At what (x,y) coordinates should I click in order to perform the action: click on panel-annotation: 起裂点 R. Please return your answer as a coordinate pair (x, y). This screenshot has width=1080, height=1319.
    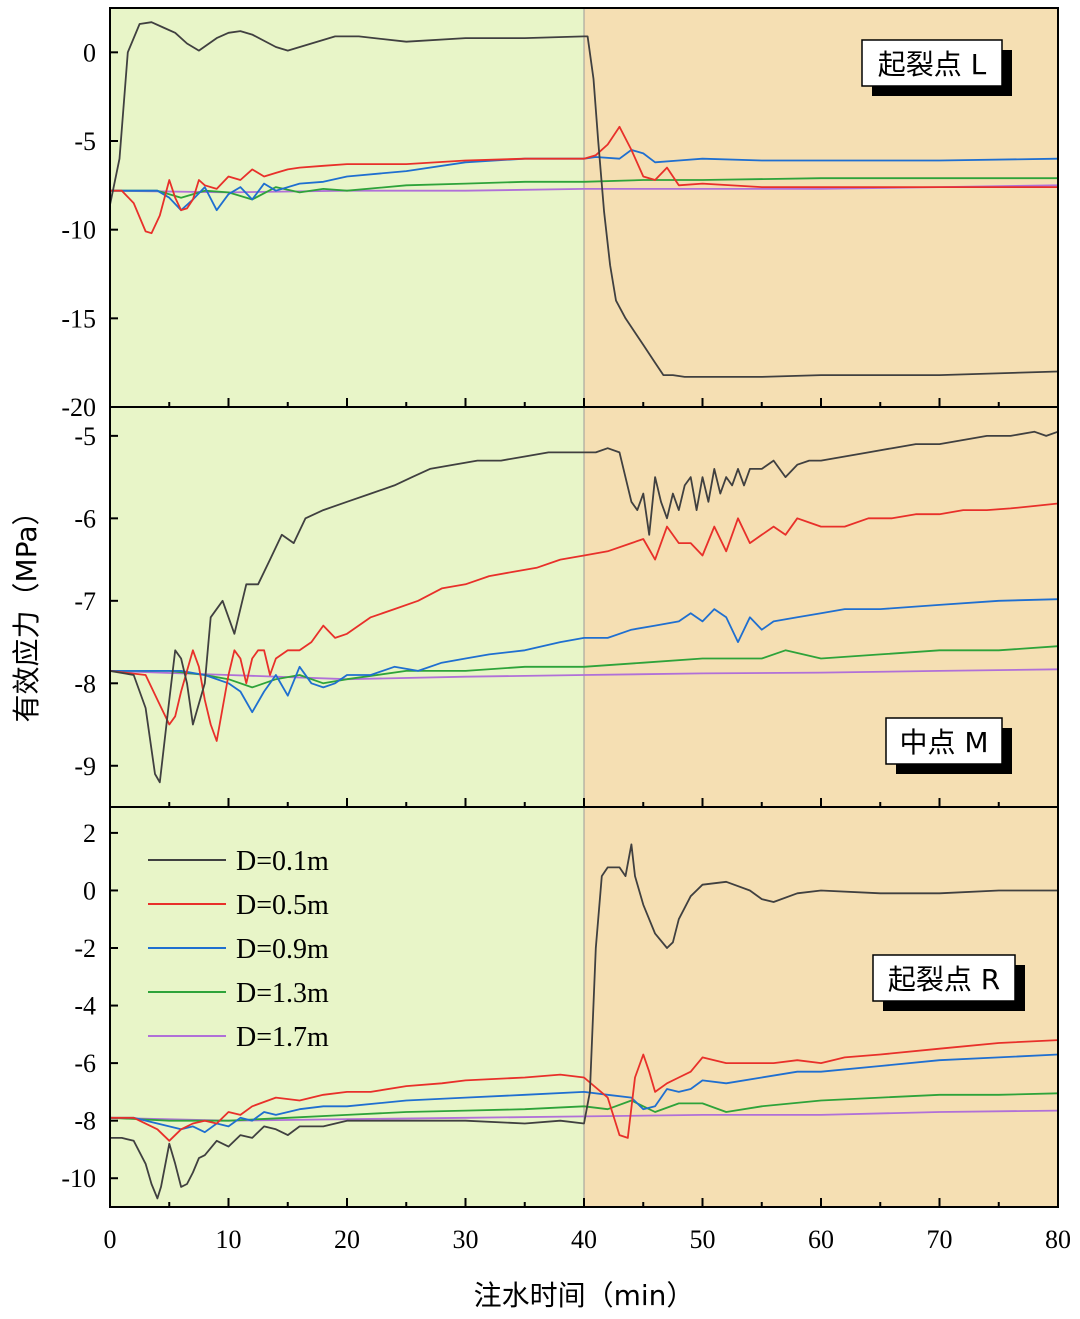
    Looking at the image, I should click on (944, 979).